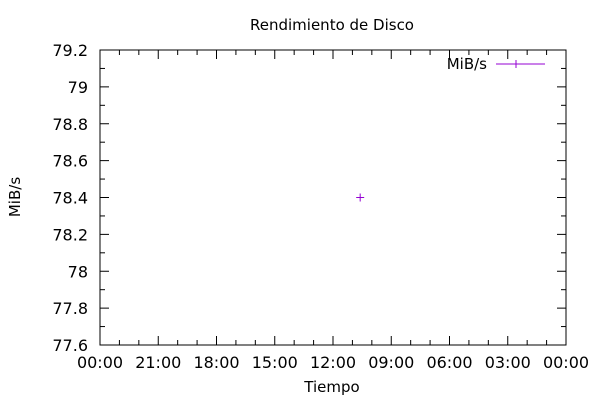 Image resolution: width=600 pixels, height=400 pixels. What do you see at coordinates (391, 362) in the screenshot?
I see `x-tick-label: 09:00` at bounding box center [391, 362].